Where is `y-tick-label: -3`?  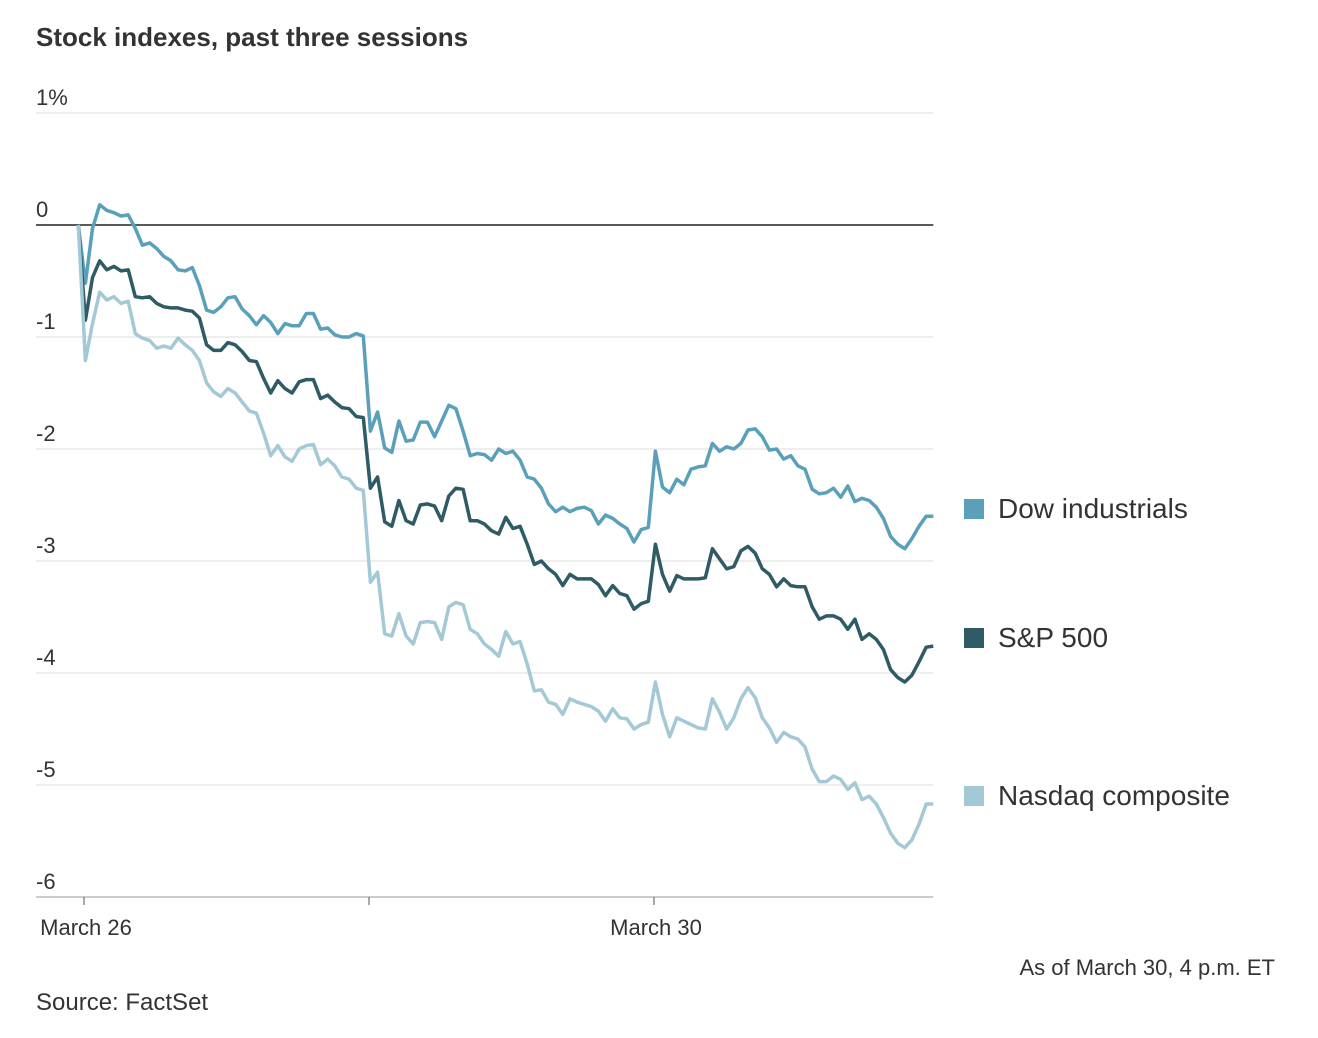
y-tick-label: -3 is located at coordinates (46, 545).